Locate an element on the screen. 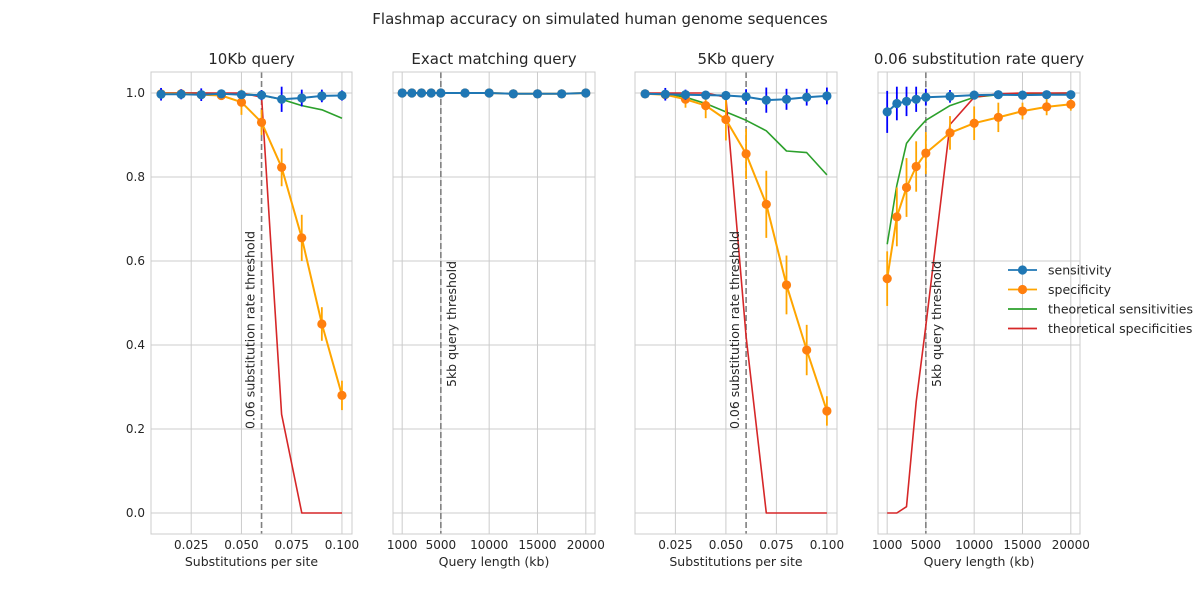 The image size is (1200, 600). y-tick-label: 0.6 is located at coordinates (135, 261).